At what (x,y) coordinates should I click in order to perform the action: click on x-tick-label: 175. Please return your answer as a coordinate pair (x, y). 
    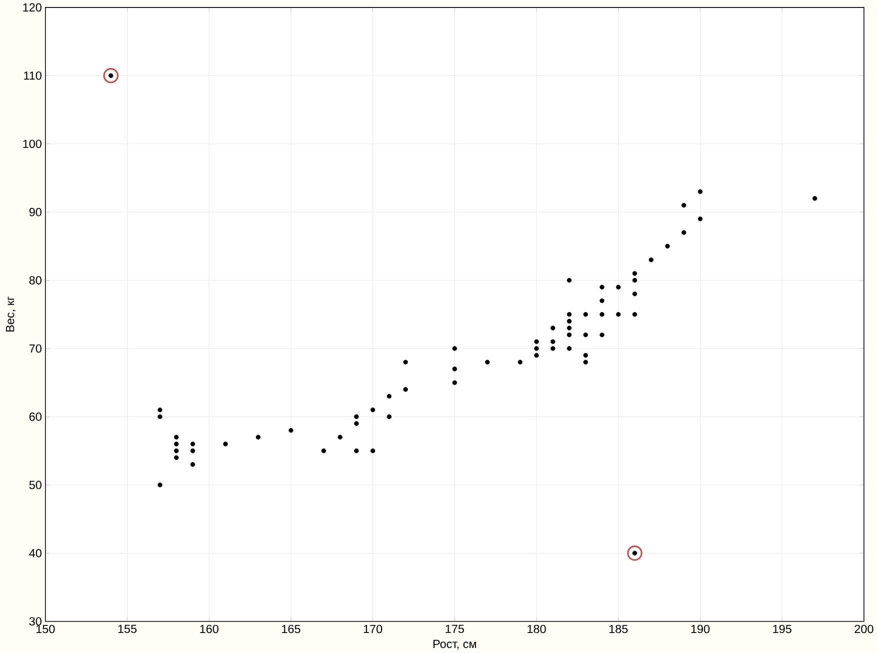
    Looking at the image, I should click on (455, 629).